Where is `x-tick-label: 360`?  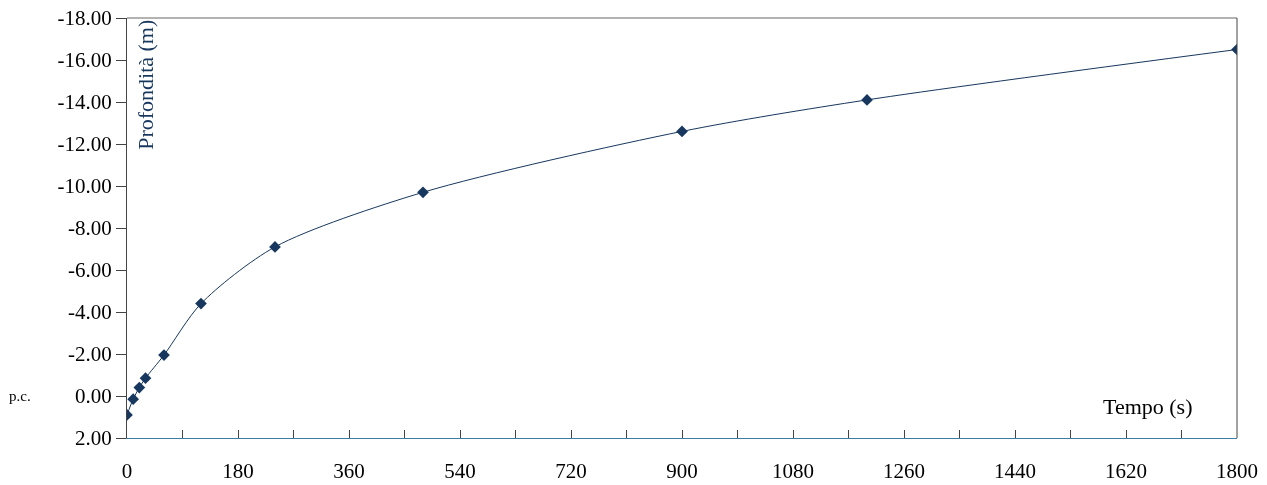 x-tick-label: 360 is located at coordinates (349, 471).